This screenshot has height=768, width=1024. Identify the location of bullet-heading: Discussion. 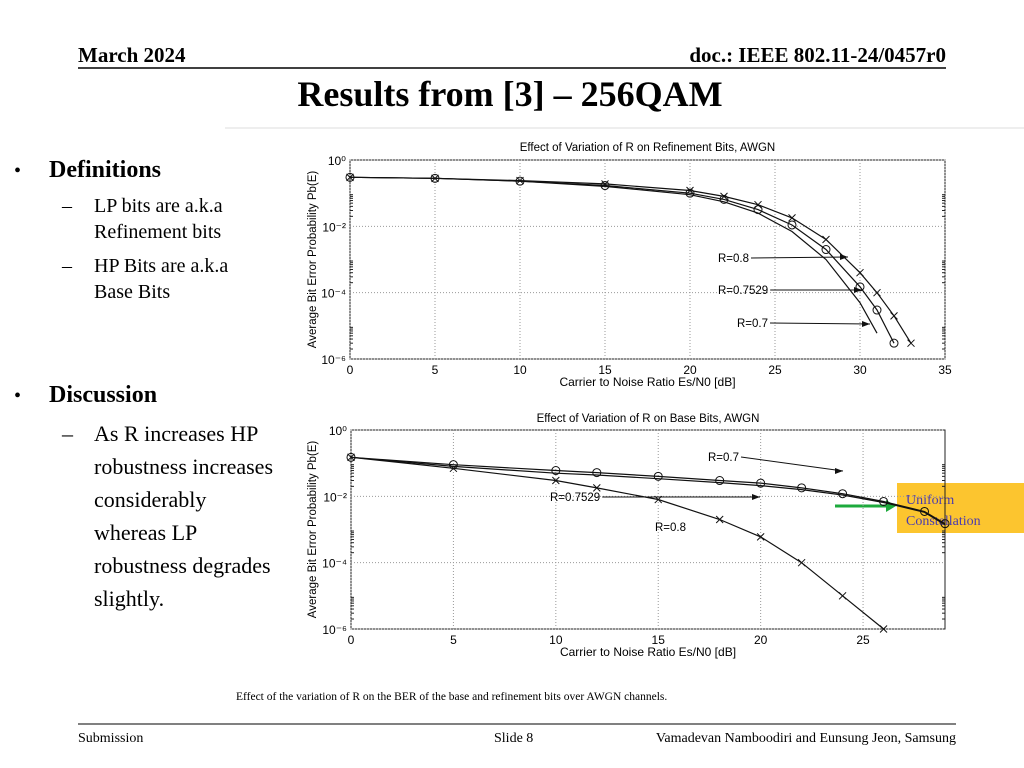
(103, 395).